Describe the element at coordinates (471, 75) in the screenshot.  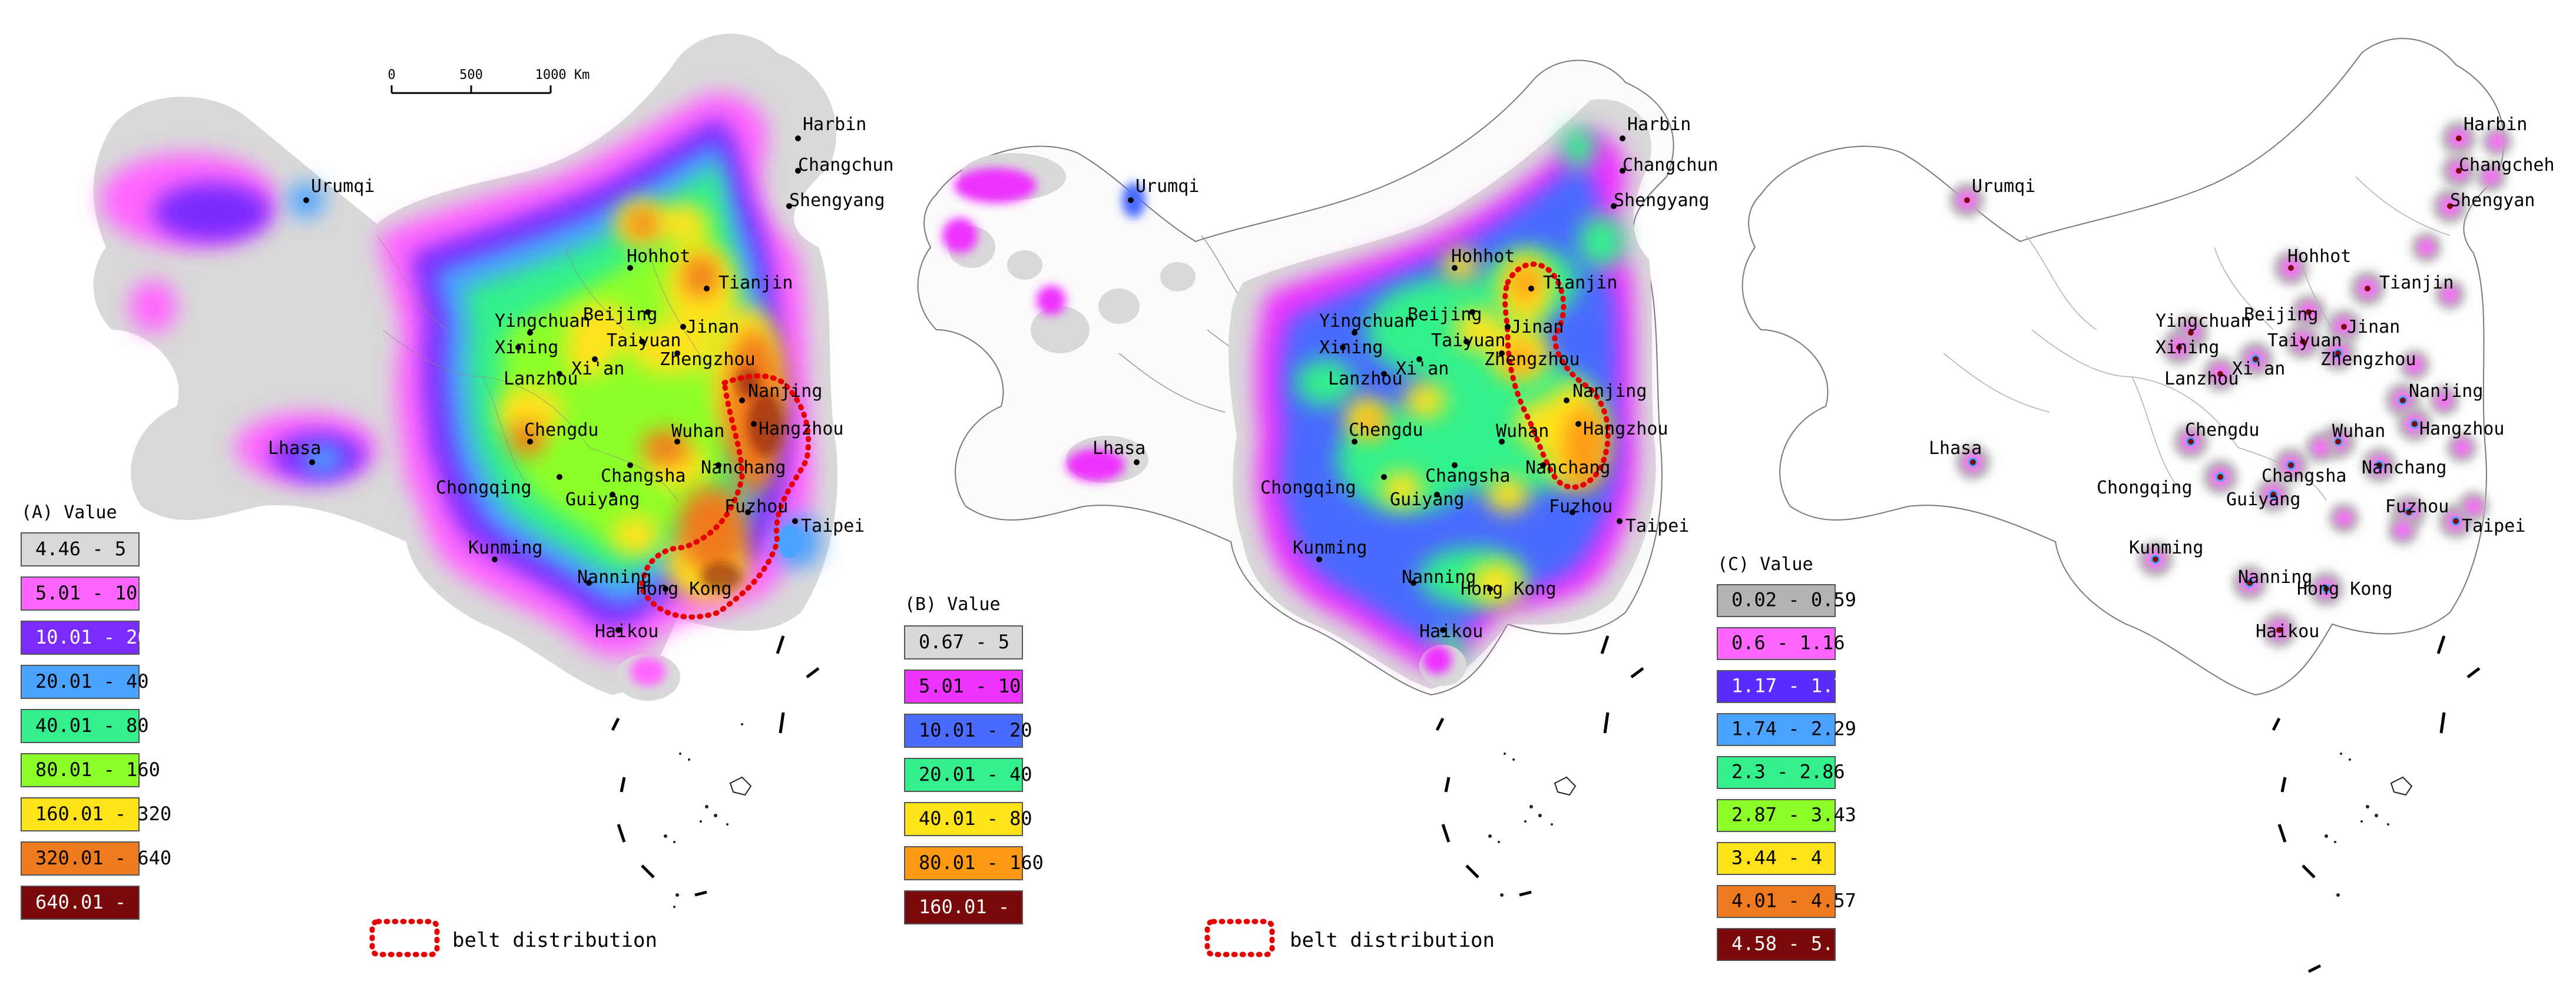
I see `scale-bar-tick-500: 500` at that location.